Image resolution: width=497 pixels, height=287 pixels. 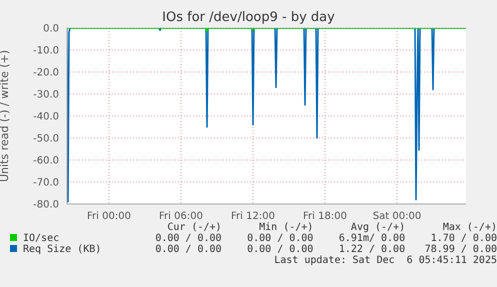 I want to click on text: Avg (-/+), so click(x=378, y=227).